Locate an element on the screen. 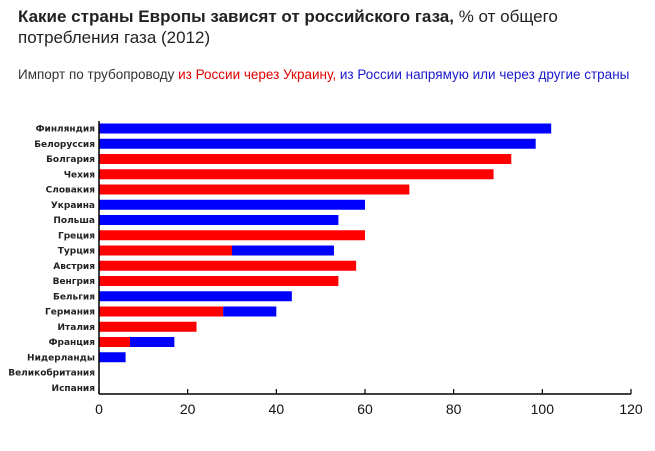 This screenshot has height=451, width=655. category-label: Нидерланды is located at coordinates (61, 358).